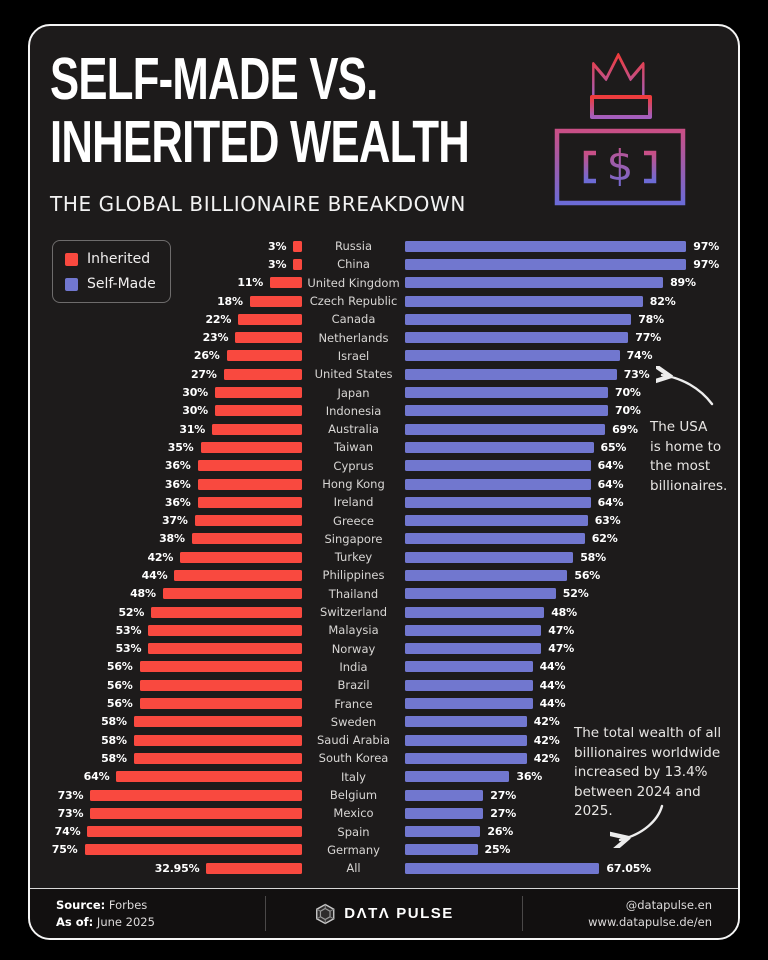 The height and width of the screenshot is (960, 768). Describe the element at coordinates (325, 913) in the screenshot. I see `datapulse-logo-icon` at that location.